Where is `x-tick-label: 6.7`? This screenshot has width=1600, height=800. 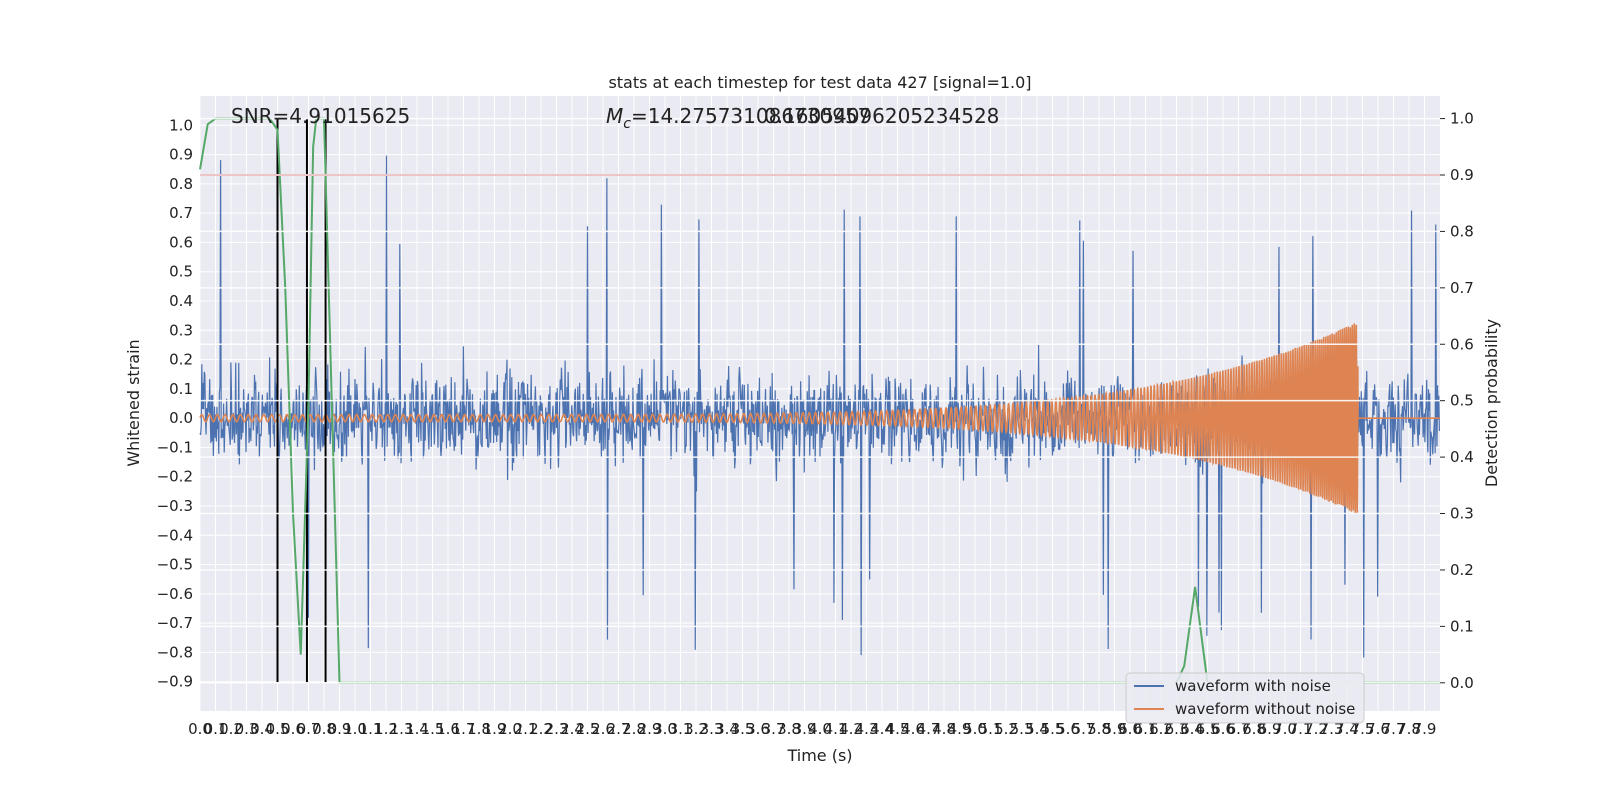 x-tick-label: 6.7 is located at coordinates (1239, 729).